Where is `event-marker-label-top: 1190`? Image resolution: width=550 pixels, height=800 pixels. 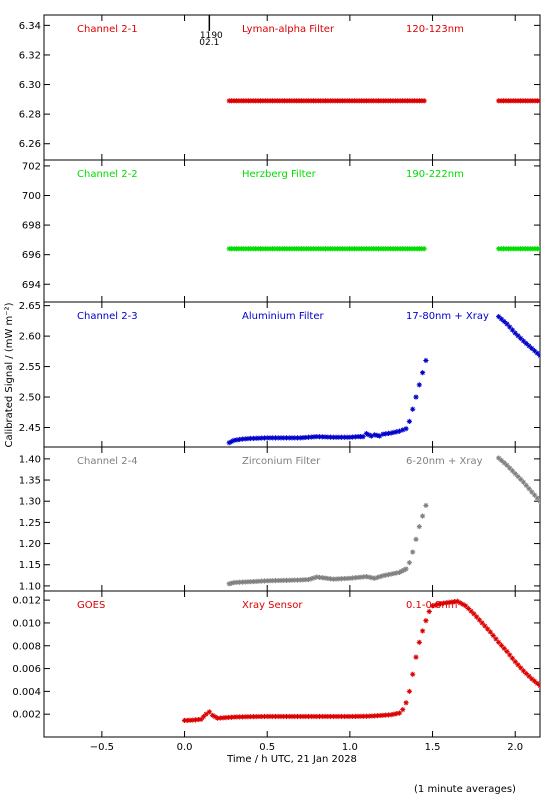 event-marker-label-top: 1190 is located at coordinates (211, 36).